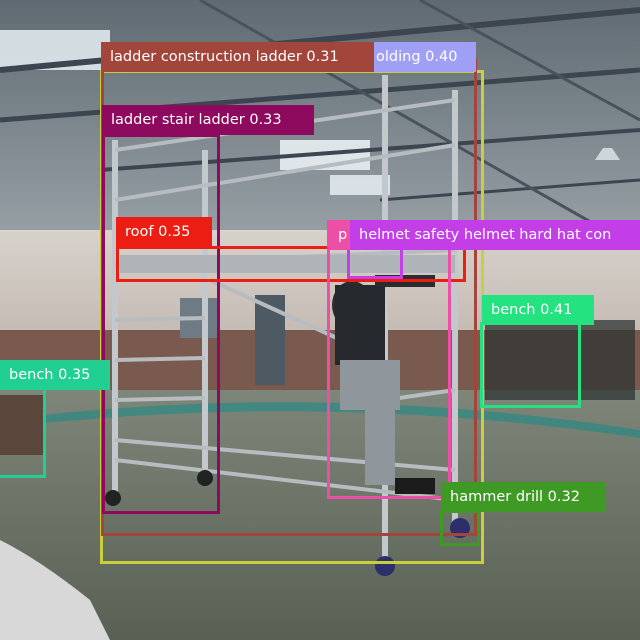  What do you see at coordinates (161, 324) in the screenshot?
I see `ladder-stair-box` at bounding box center [161, 324].